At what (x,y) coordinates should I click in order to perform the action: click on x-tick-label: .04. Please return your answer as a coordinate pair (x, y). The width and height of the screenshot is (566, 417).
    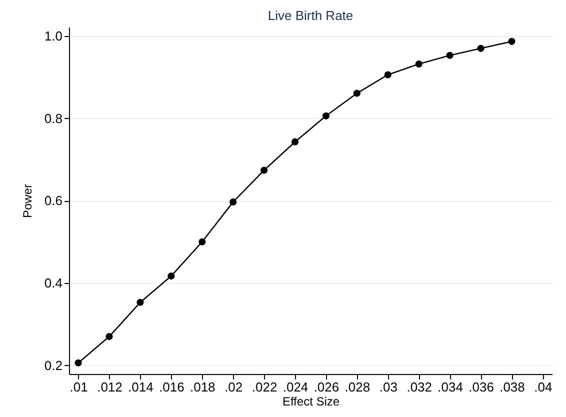
    Looking at the image, I should click on (543, 387).